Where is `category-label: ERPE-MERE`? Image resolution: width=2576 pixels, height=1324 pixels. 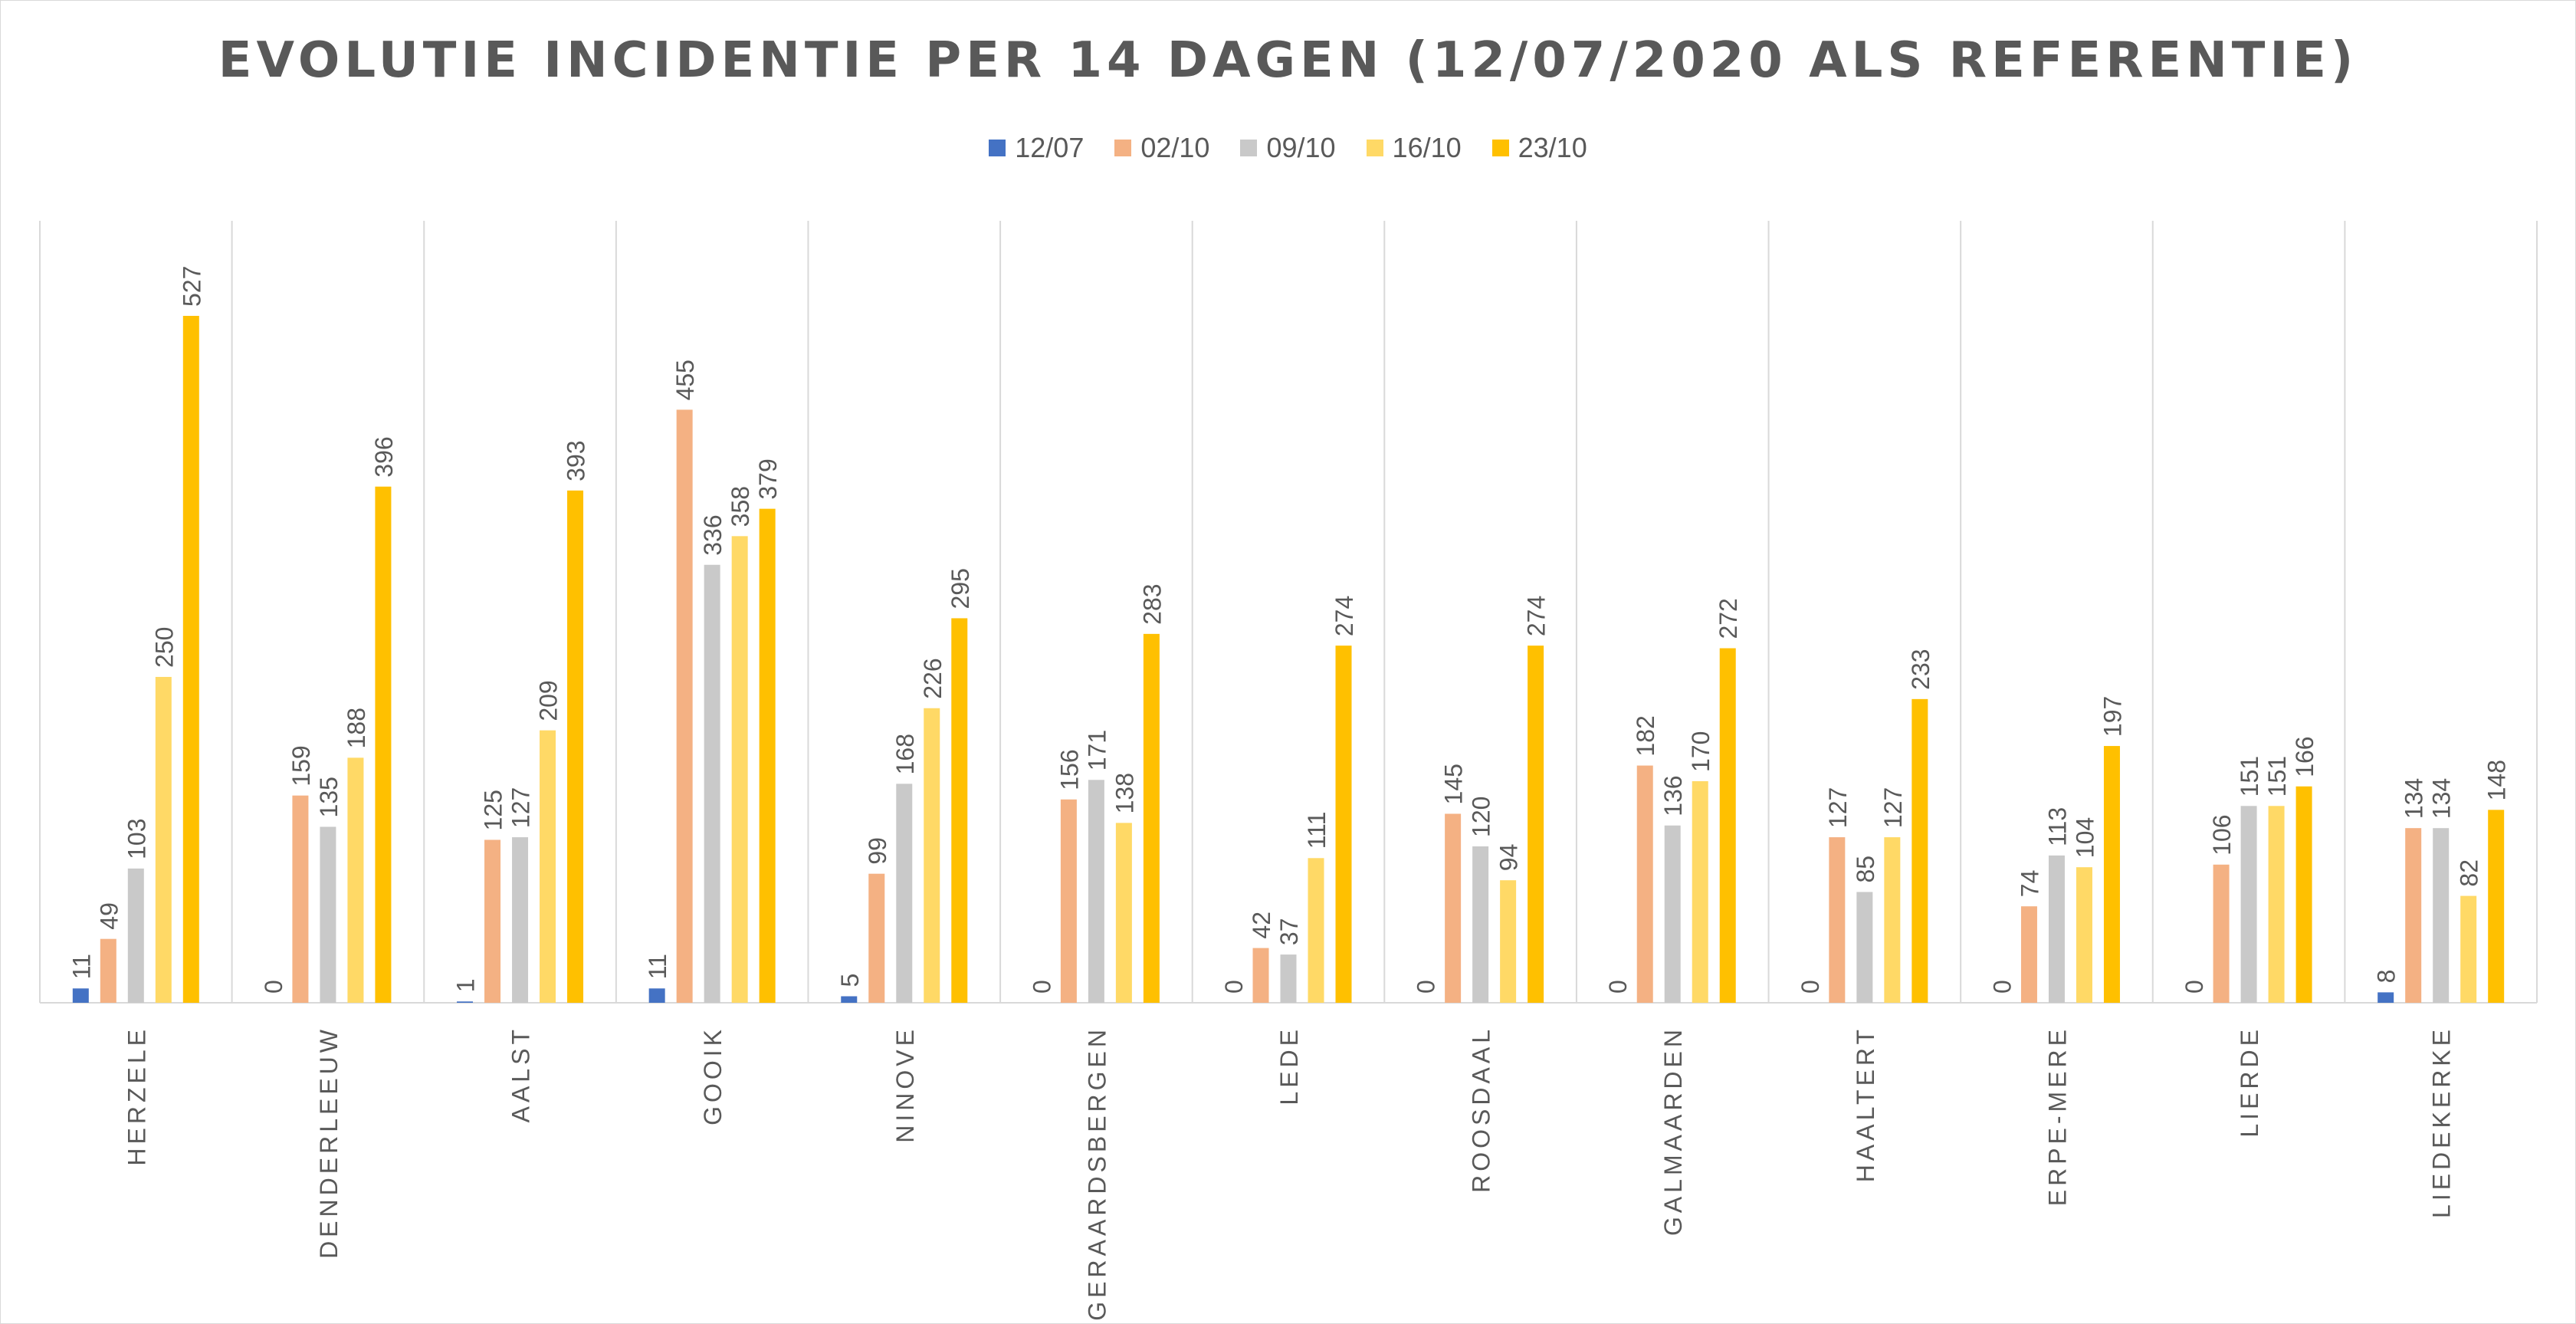 category-label: ERPE-MERE is located at coordinates (2057, 1116).